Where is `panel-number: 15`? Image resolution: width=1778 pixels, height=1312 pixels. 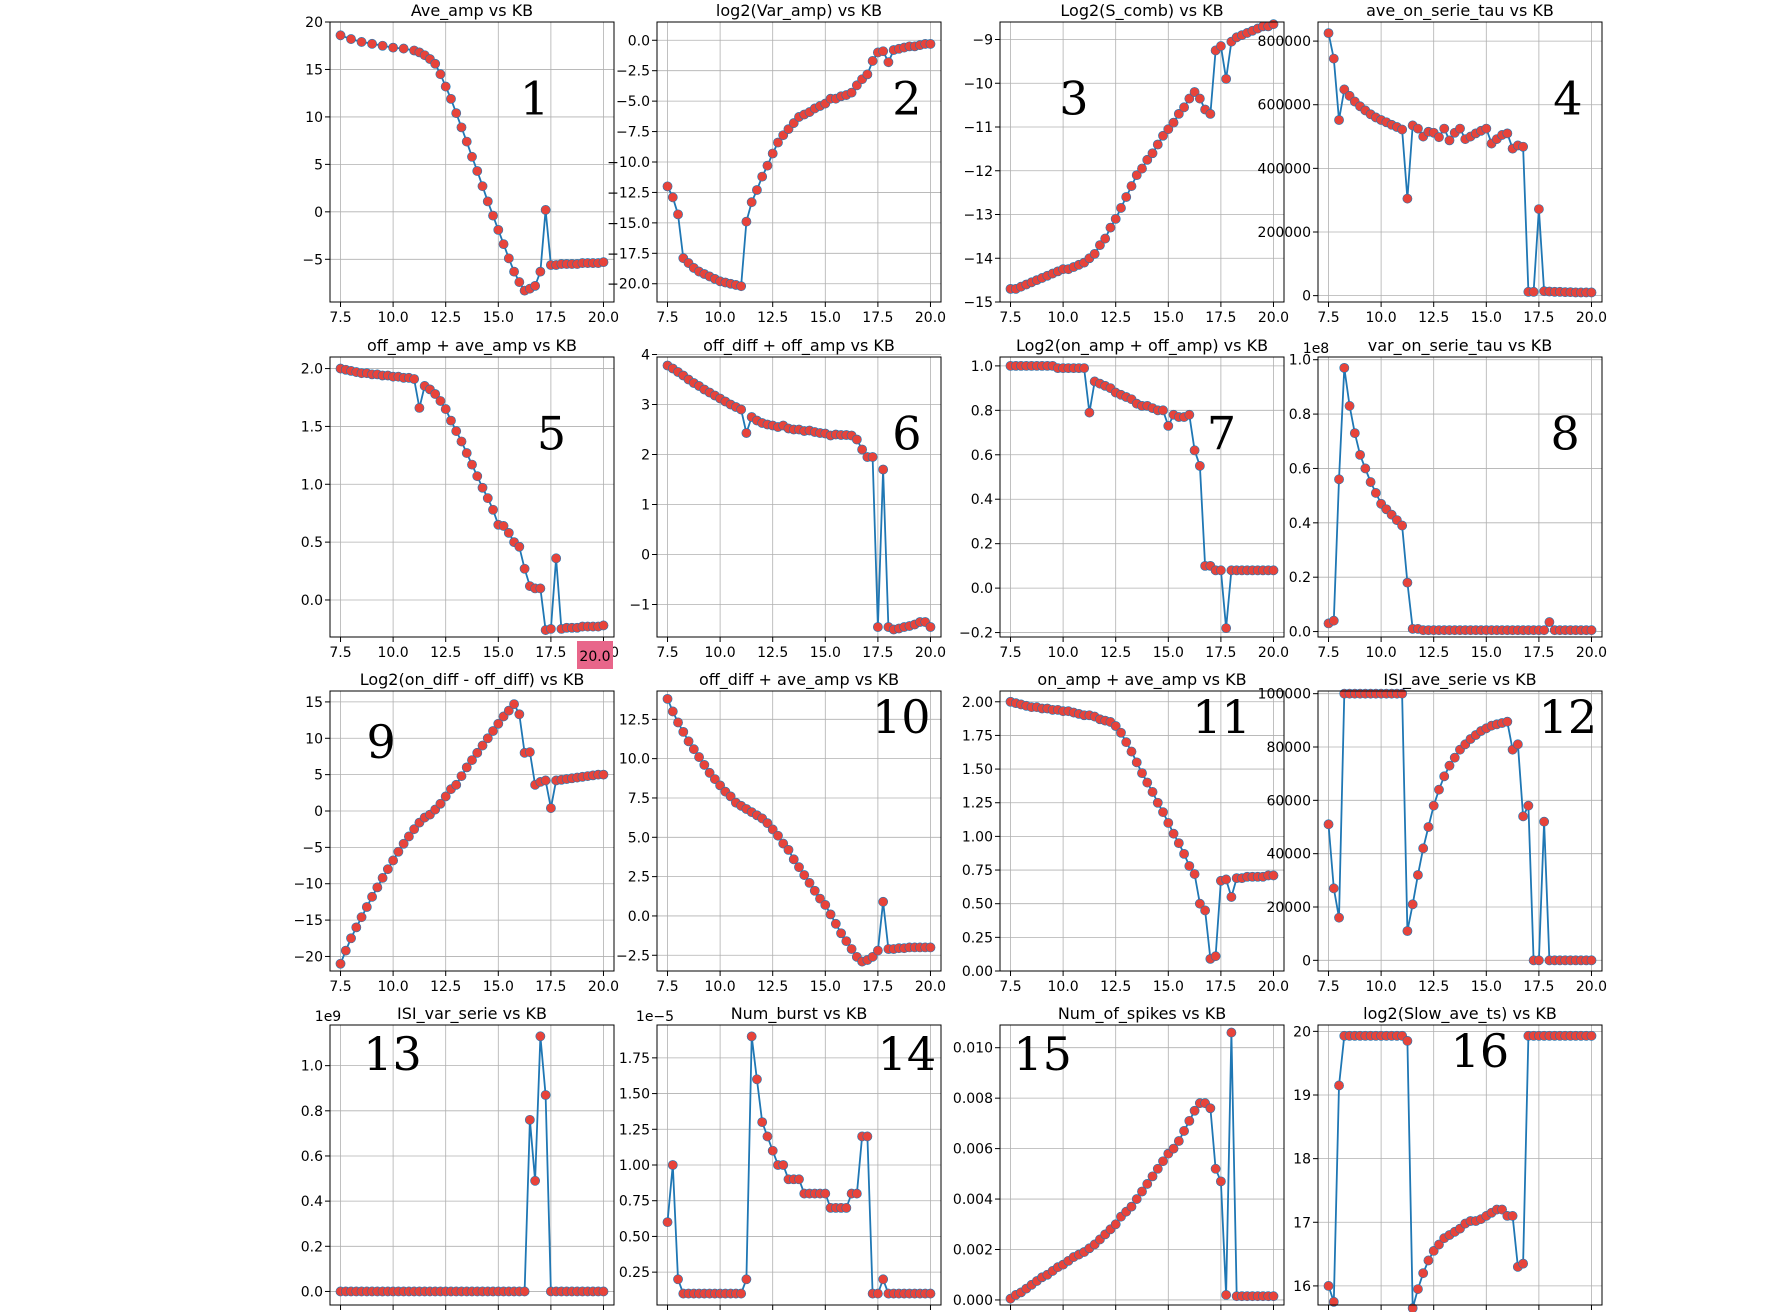
panel-number: 15 is located at coordinates (1042, 1054).